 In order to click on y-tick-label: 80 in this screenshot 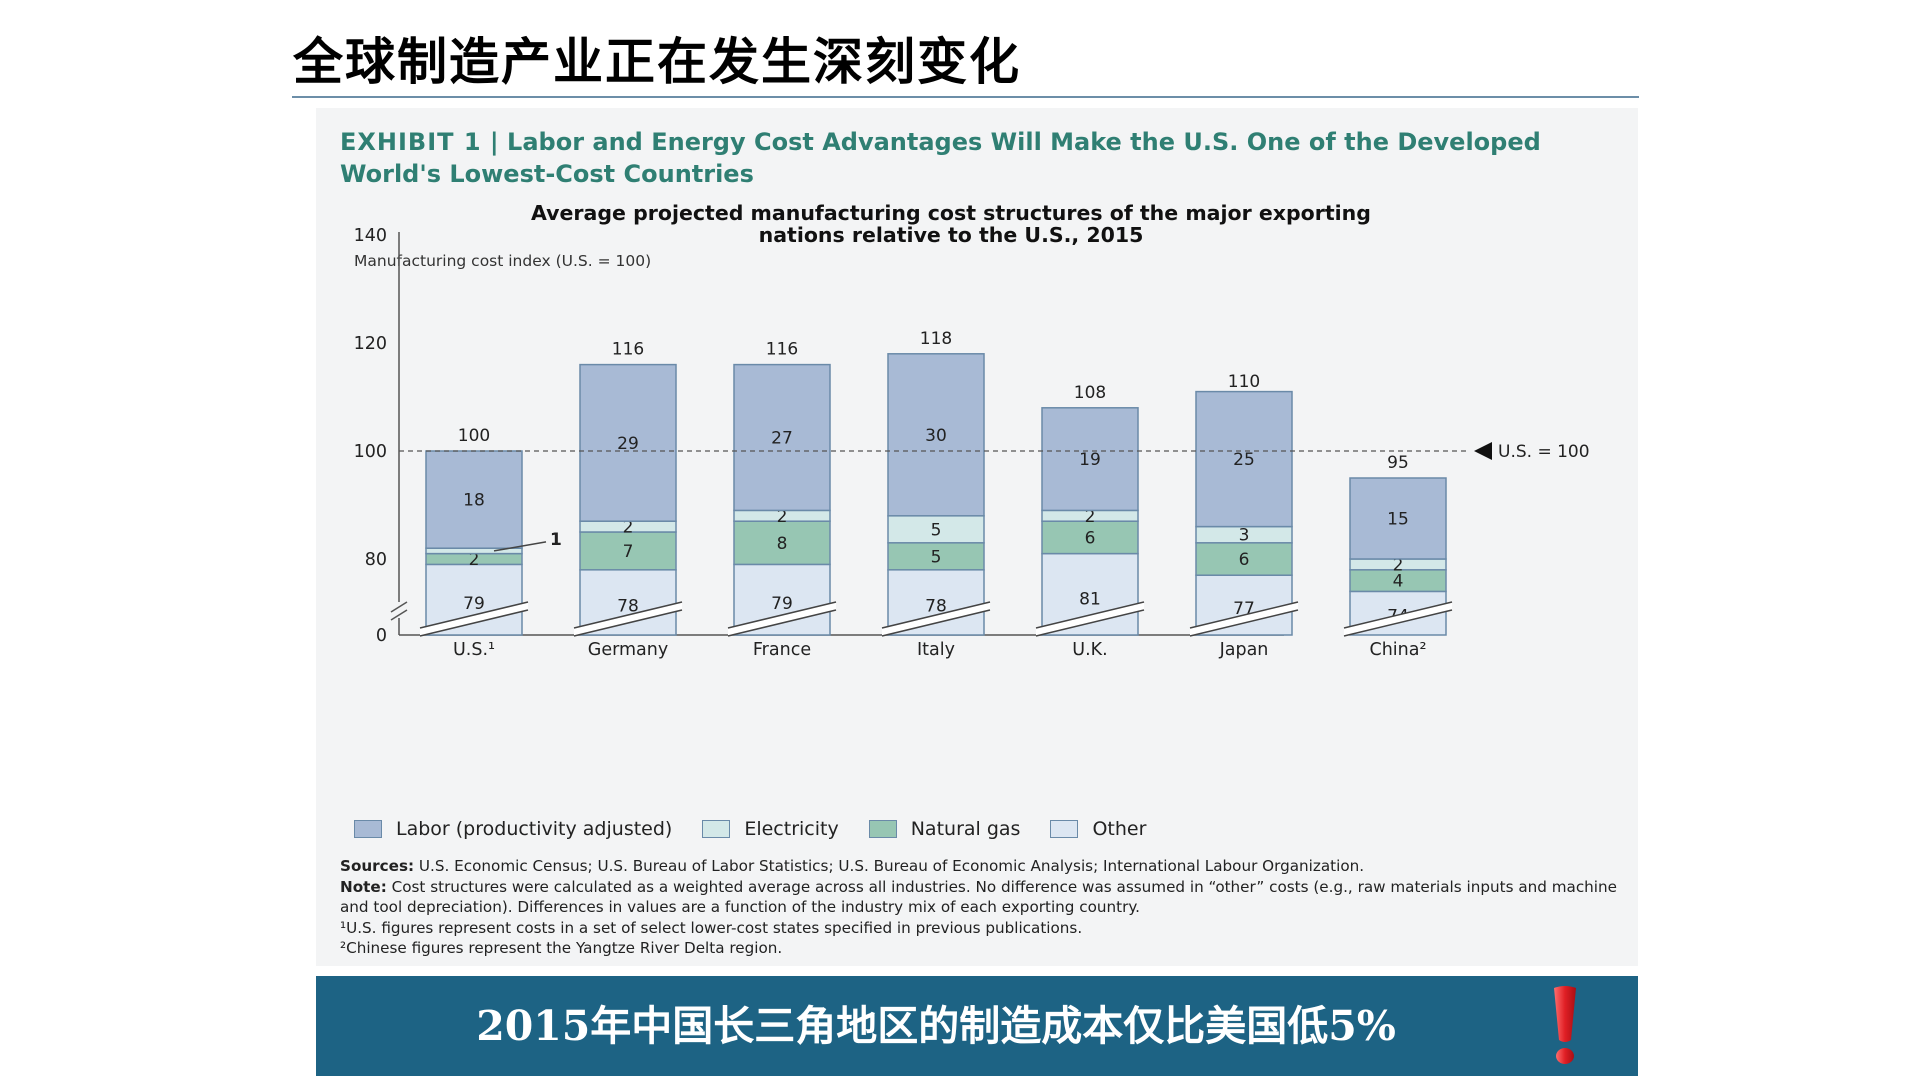, I will do `click(376, 560)`.